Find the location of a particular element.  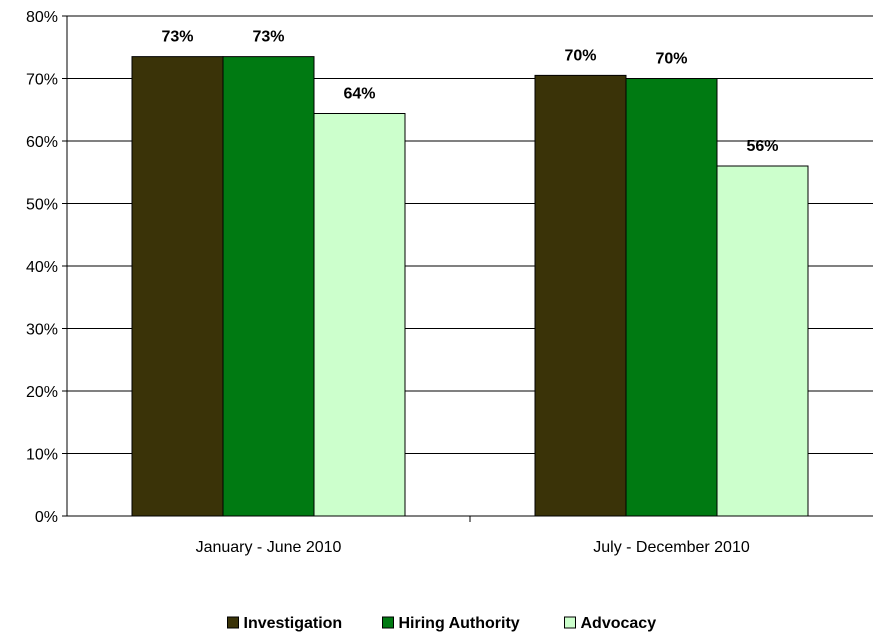

data-labels: 73% 73% 64% 70% 70% 56% is located at coordinates (469, 92).